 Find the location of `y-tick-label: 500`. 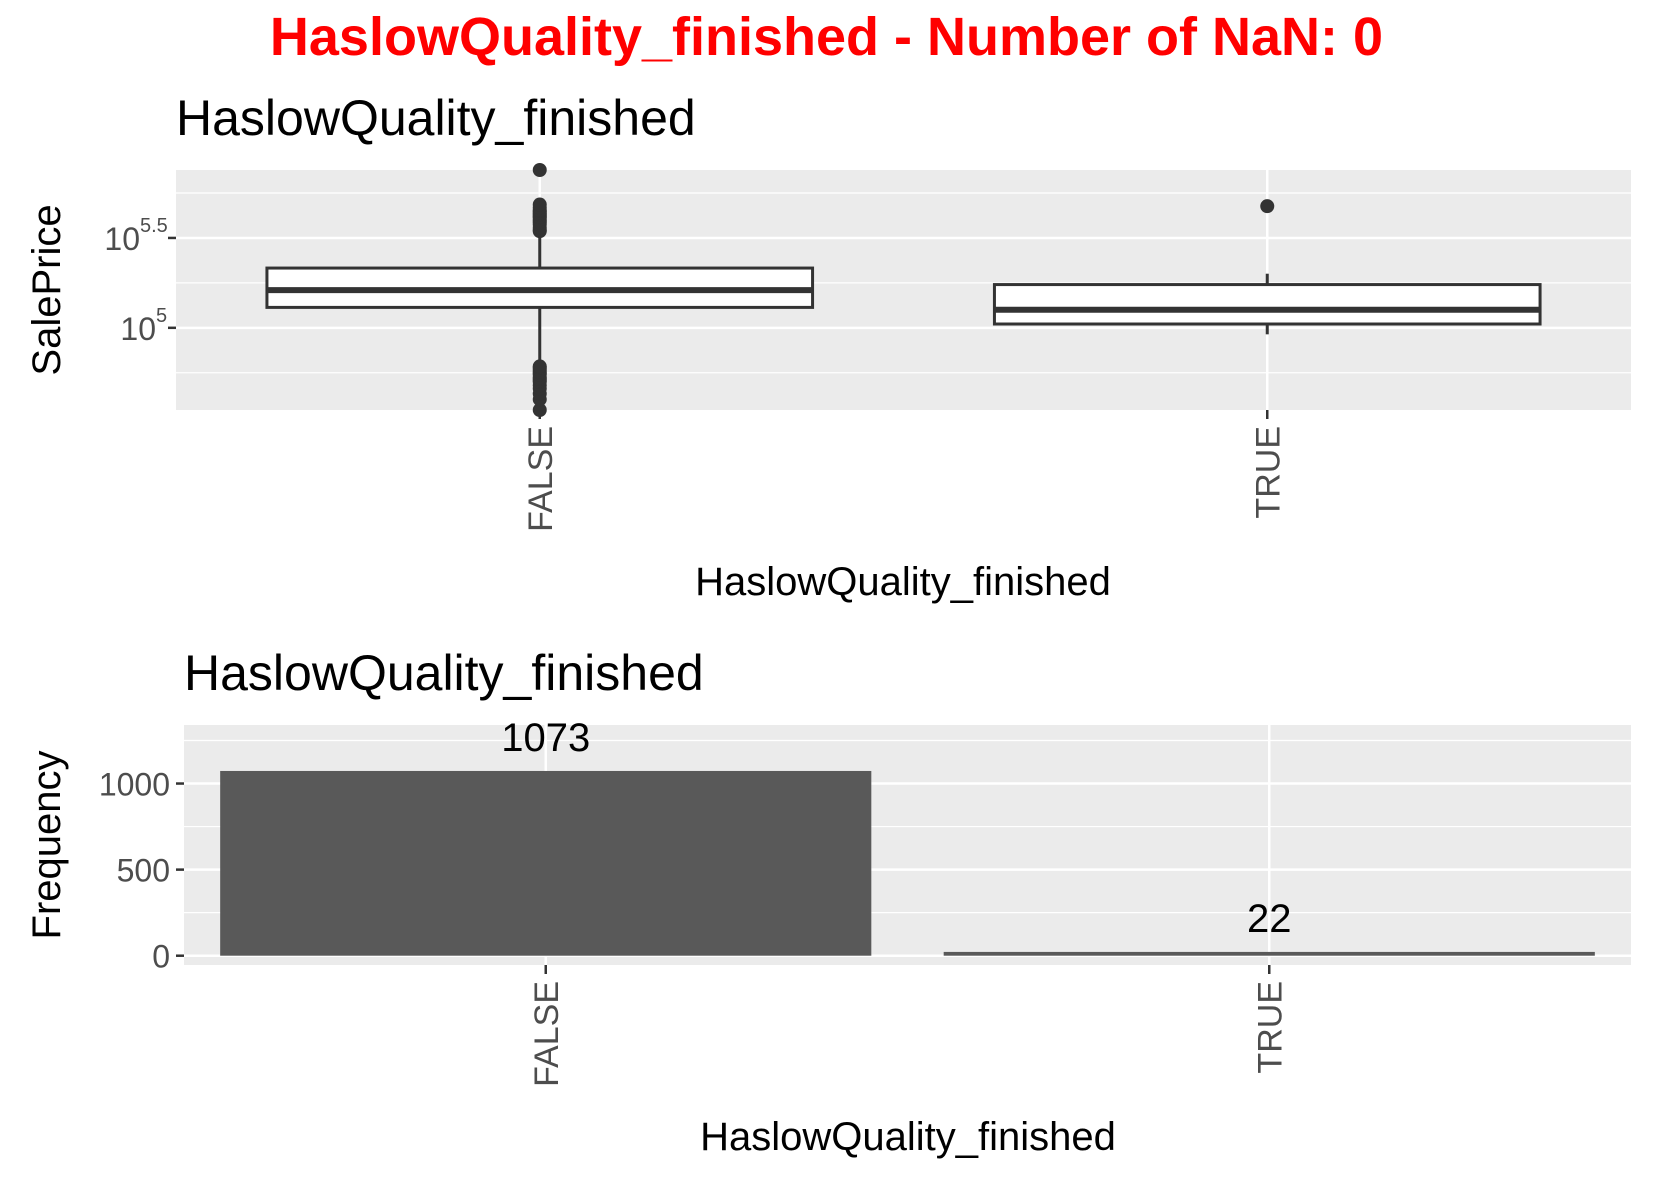

y-tick-label: 500 is located at coordinates (143, 871).